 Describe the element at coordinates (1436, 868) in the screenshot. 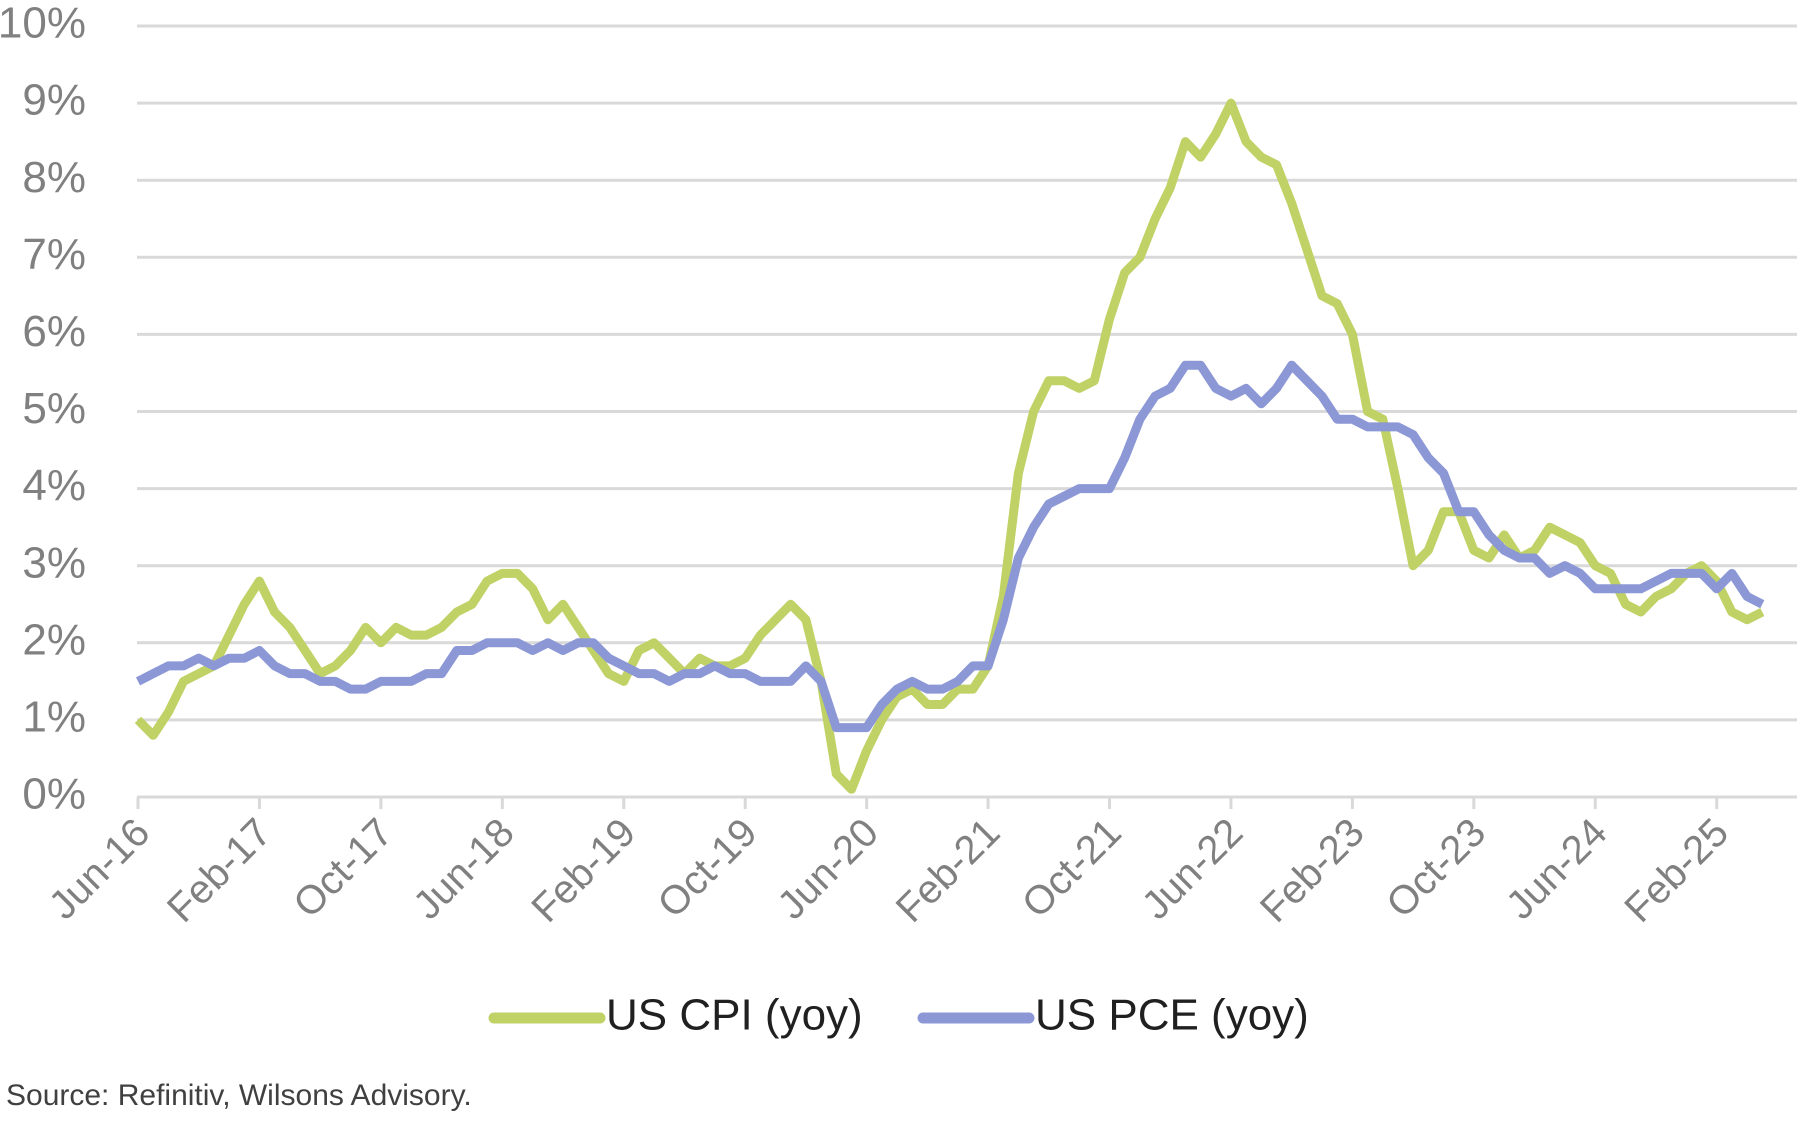

I see `x-tick-label: Oct-23` at that location.